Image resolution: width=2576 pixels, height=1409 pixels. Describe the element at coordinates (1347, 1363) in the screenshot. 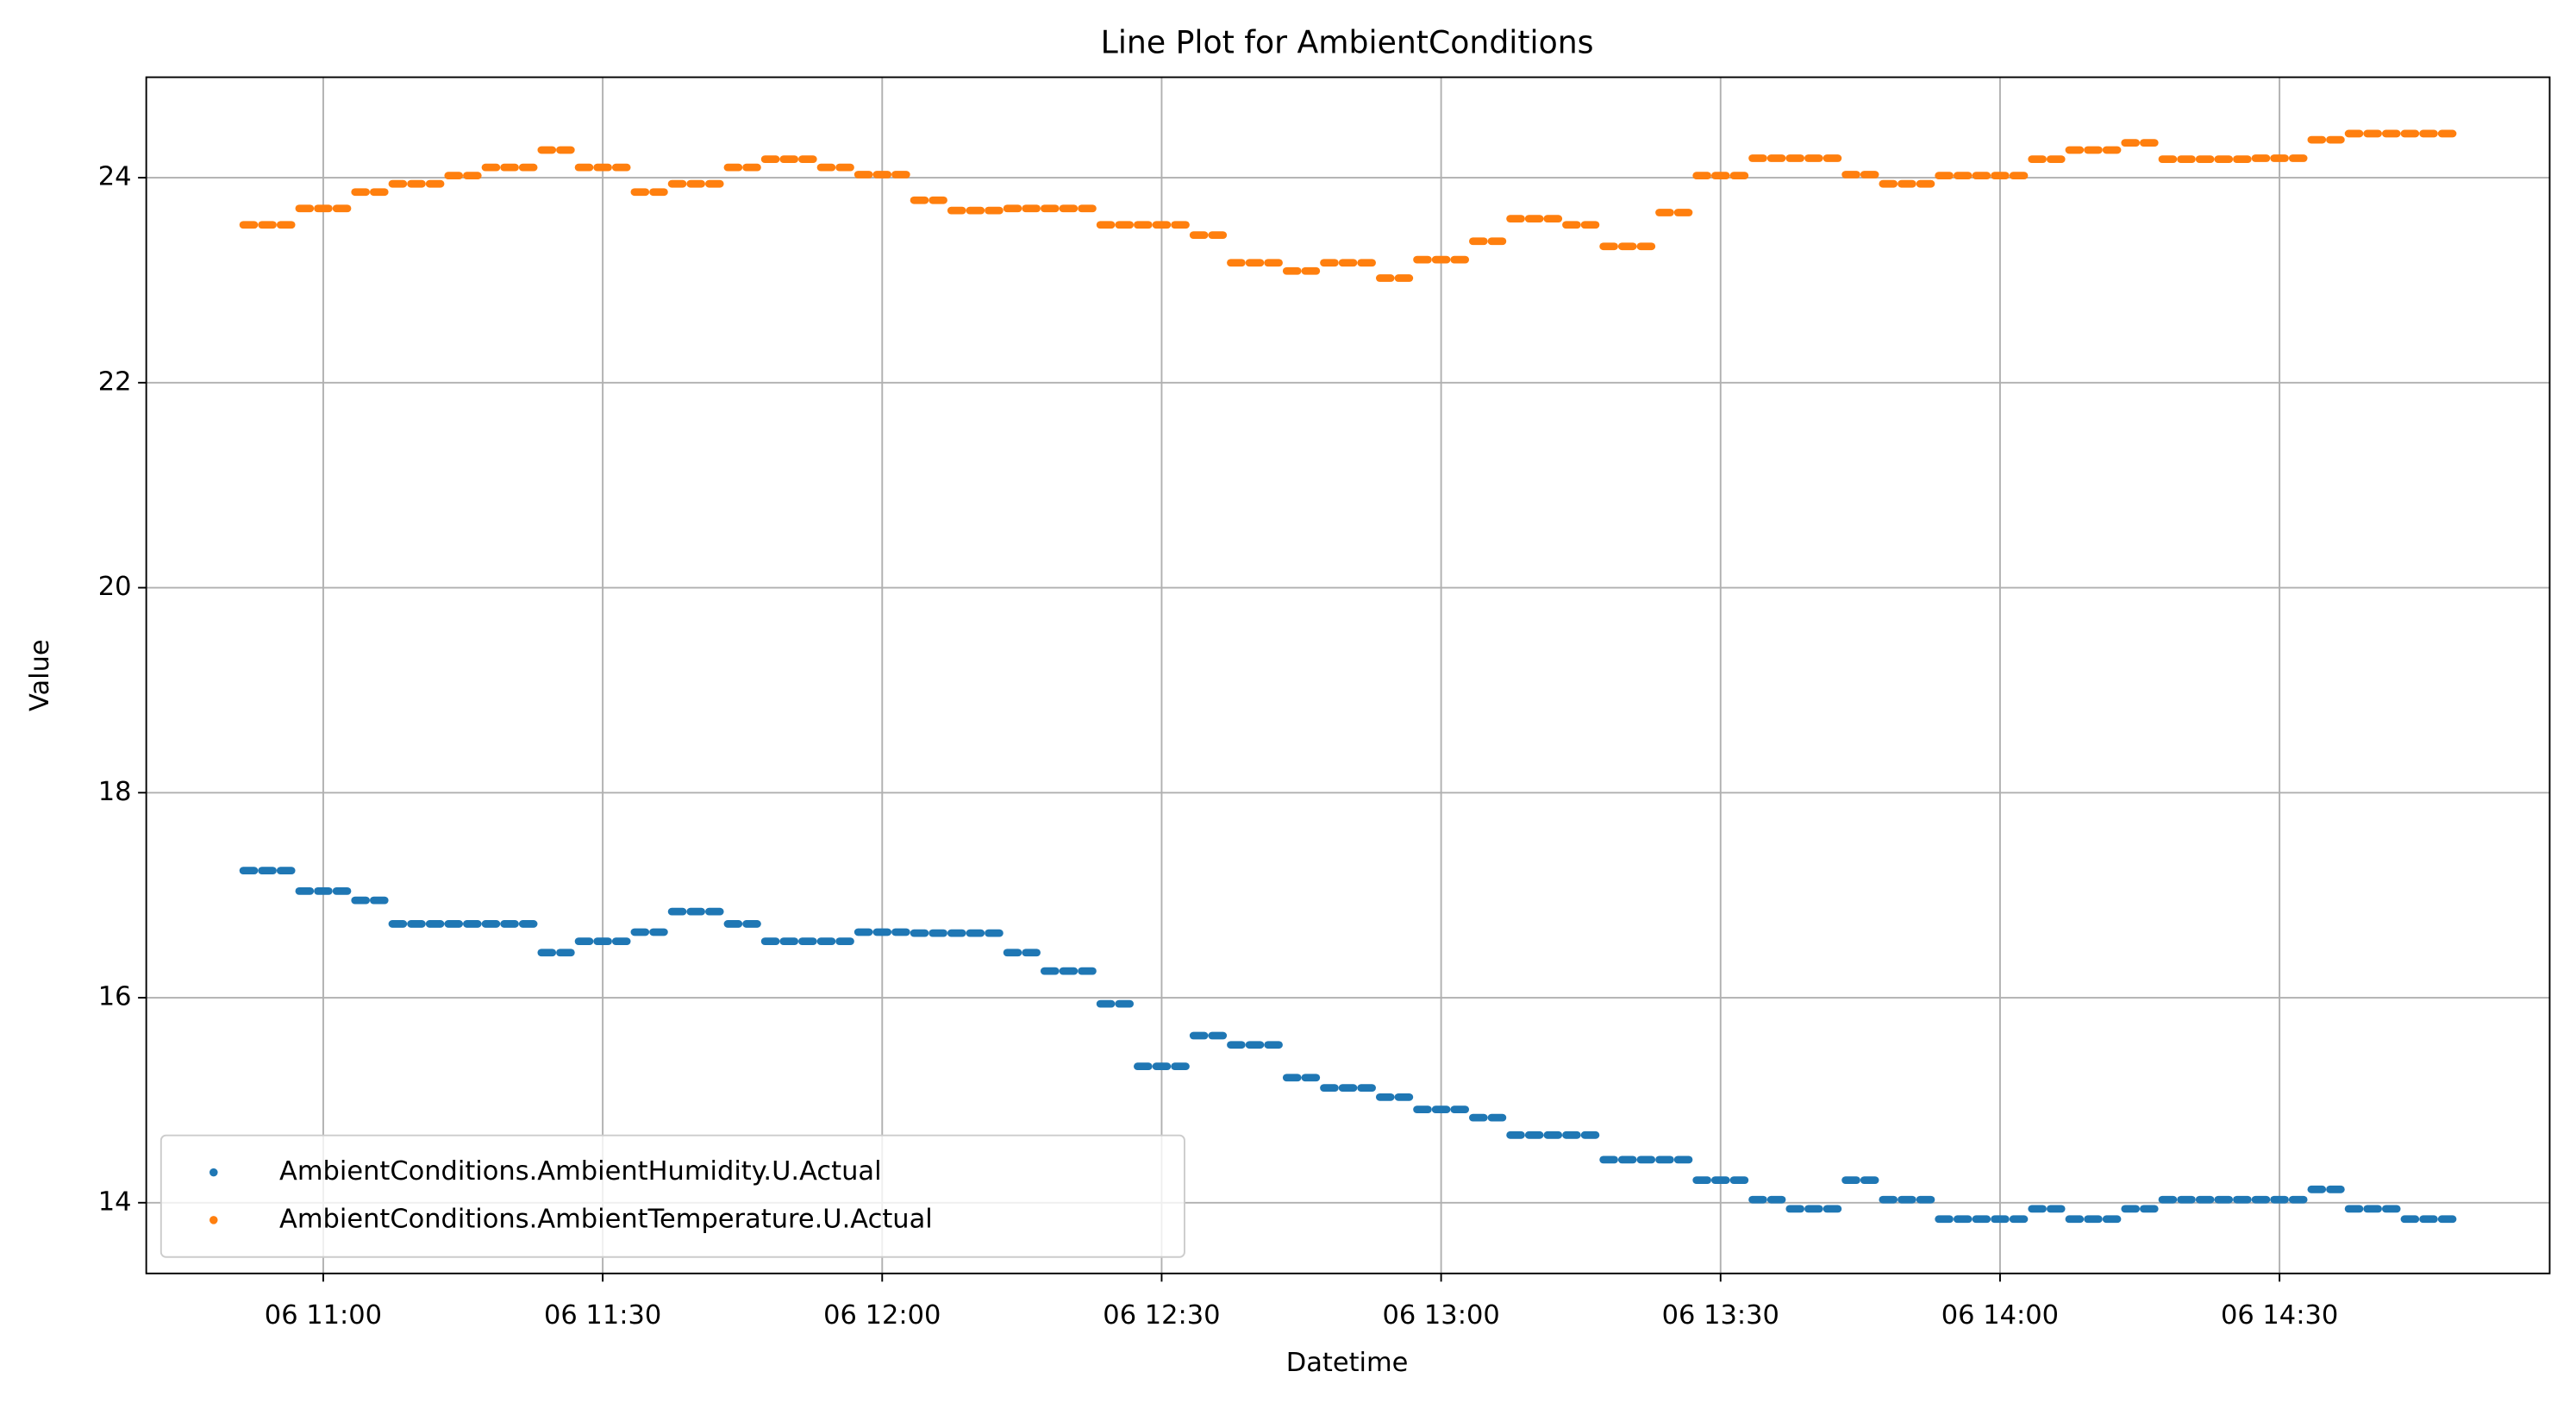

I see `x-axis-label: Datetime` at that location.